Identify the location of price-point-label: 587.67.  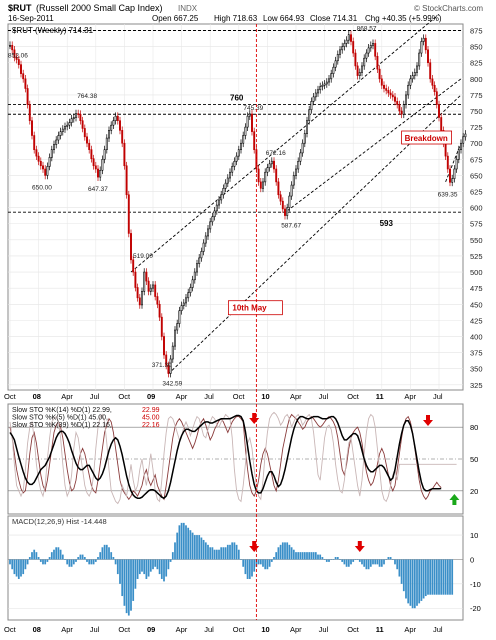
(291, 226).